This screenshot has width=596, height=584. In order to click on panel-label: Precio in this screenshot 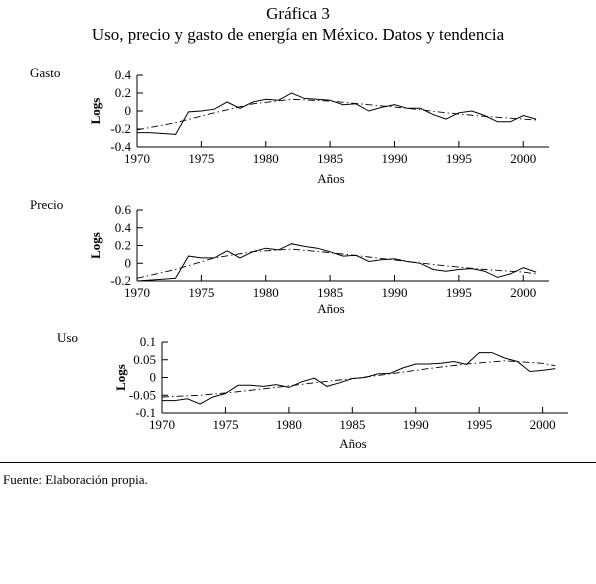, I will do `click(46, 204)`.